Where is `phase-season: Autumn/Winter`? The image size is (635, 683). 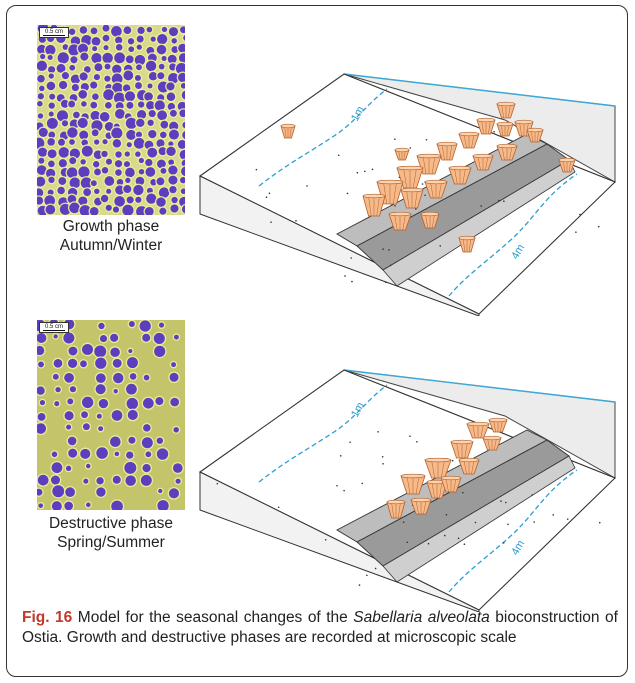
phase-season: Autumn/Winter is located at coordinates (111, 245).